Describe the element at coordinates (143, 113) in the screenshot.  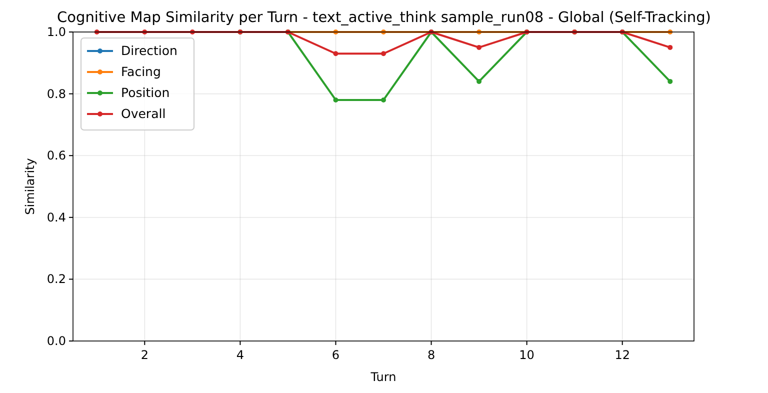
I see `legend-label: Overall` at that location.